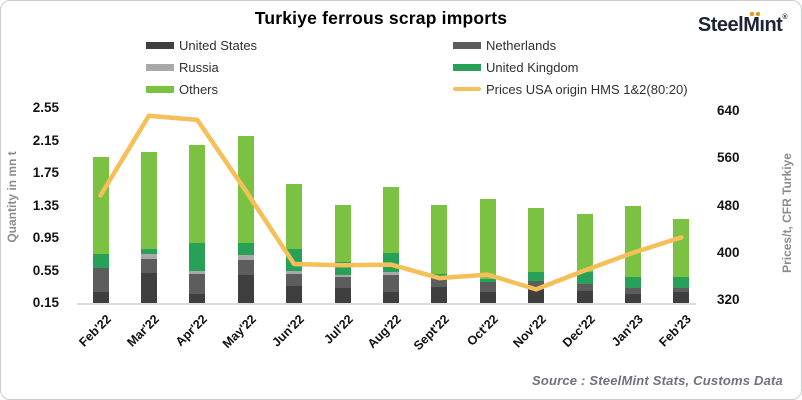 The height and width of the screenshot is (400, 802). I want to click on left-axis-tick-label: 0.95, so click(45, 237).